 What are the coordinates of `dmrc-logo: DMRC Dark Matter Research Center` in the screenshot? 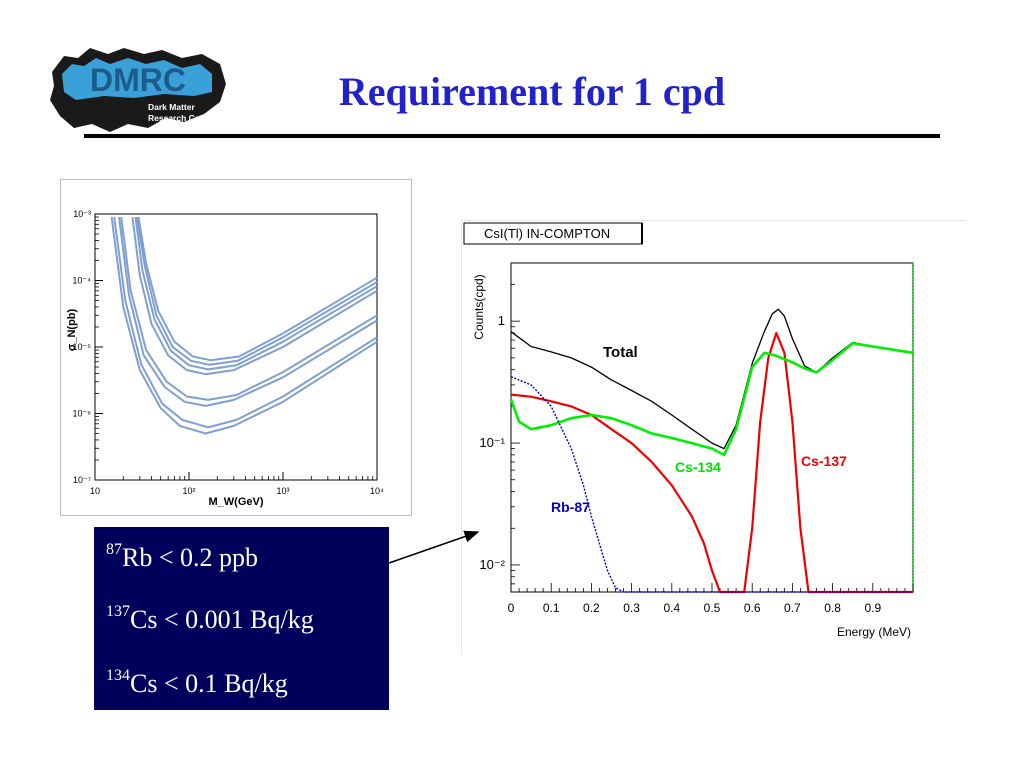 It's located at (138, 90).